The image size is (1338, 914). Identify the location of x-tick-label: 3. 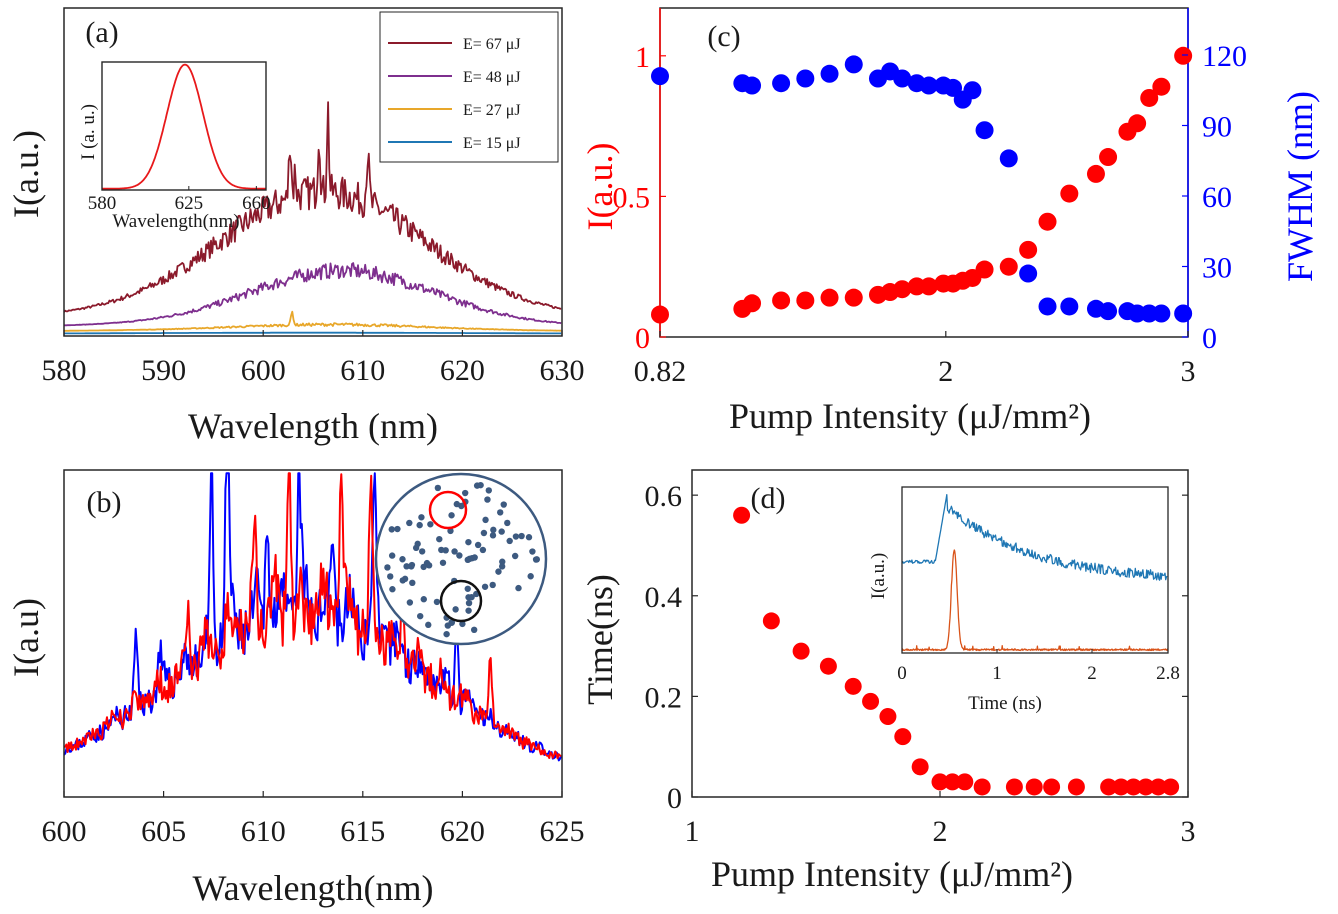
(1188, 831).